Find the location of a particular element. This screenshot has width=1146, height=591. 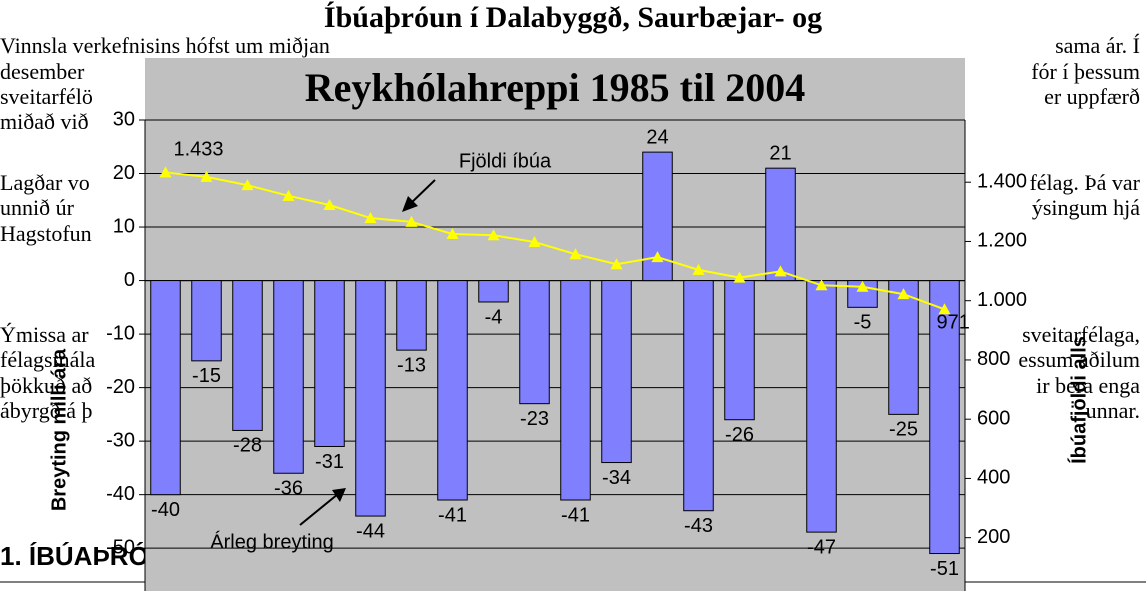

data-label: -23 is located at coordinates (534, 419).